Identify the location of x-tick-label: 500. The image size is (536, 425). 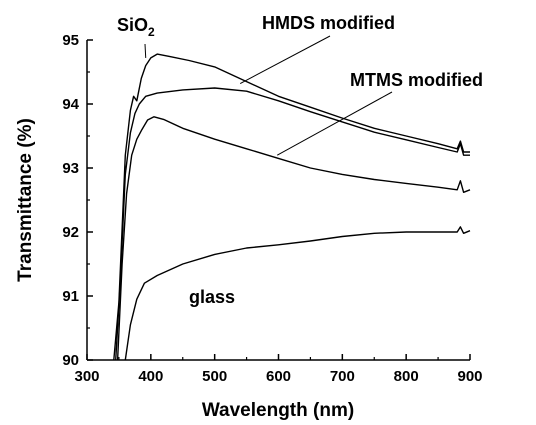
(214, 376).